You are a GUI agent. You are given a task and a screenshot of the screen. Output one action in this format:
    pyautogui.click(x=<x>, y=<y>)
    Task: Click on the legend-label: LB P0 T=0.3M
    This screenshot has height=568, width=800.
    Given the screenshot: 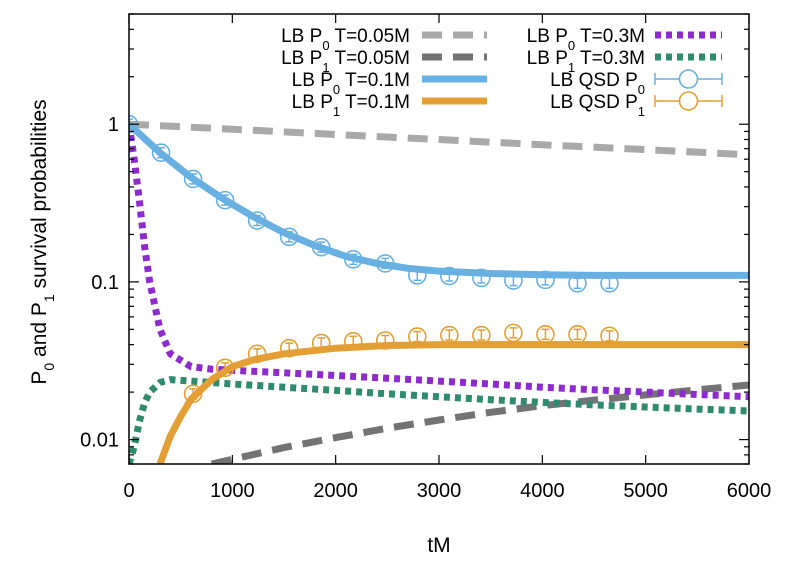 What is the action you would take?
    pyautogui.click(x=586, y=39)
    